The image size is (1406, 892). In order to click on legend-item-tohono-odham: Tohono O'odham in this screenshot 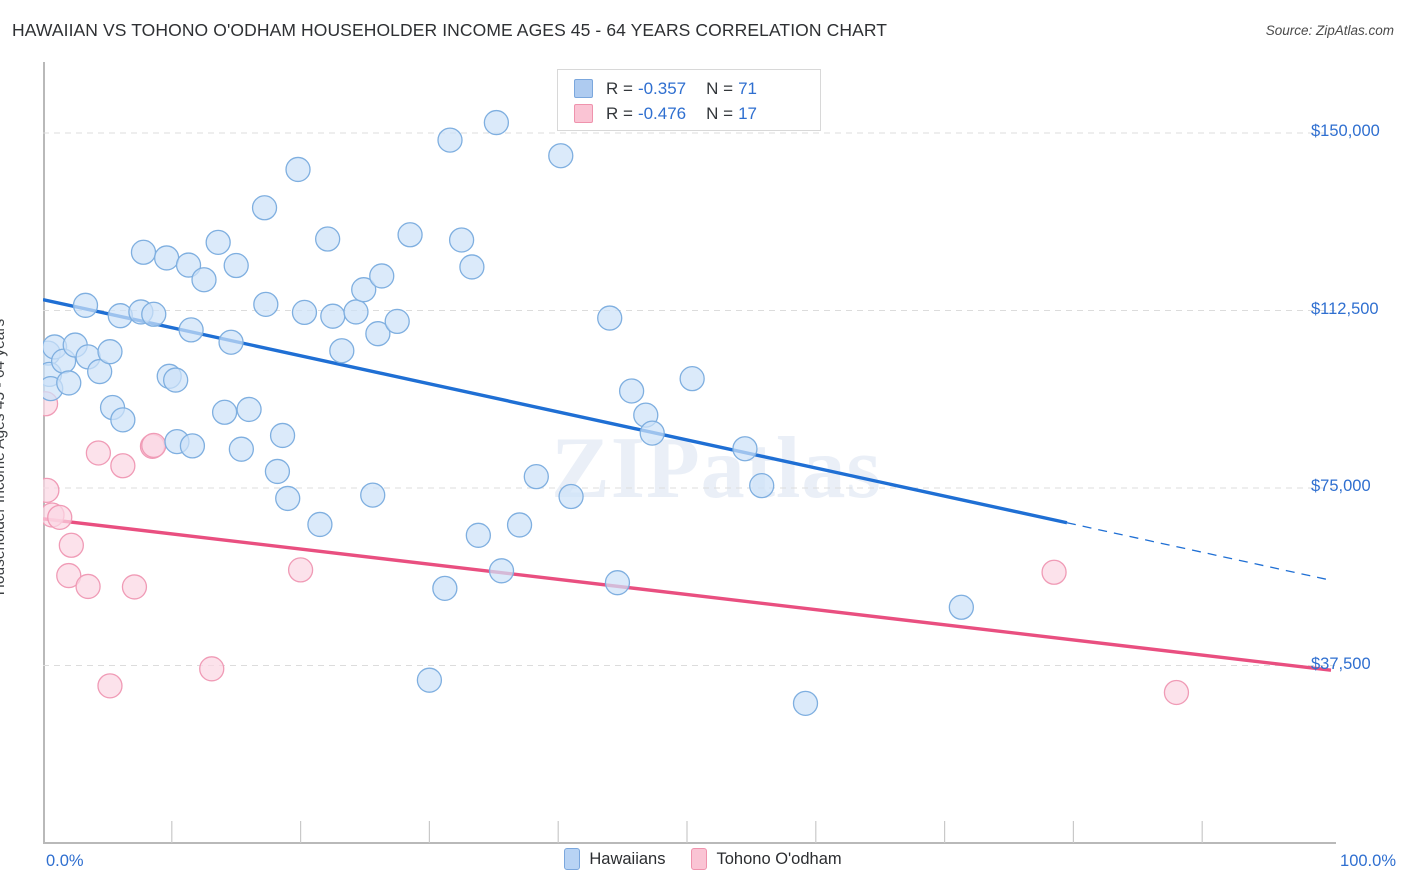, I will do `click(766, 859)`.